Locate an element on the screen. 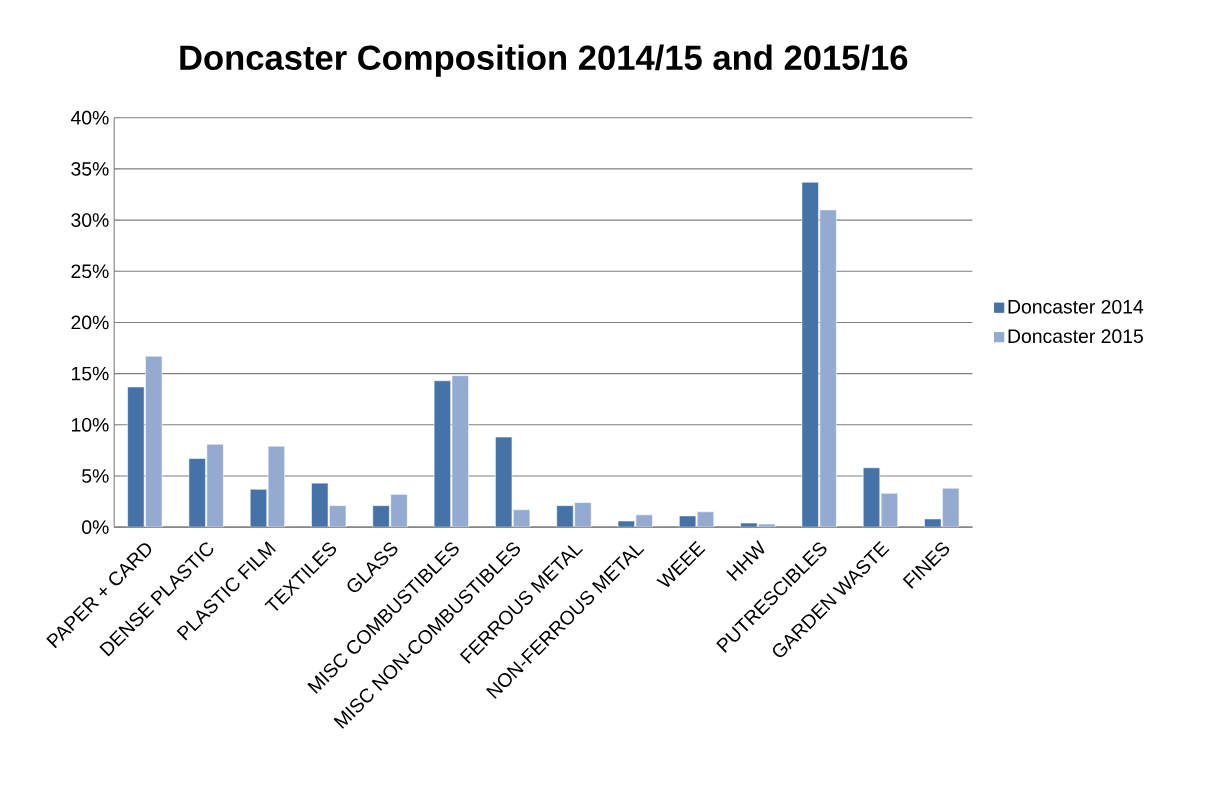 The width and height of the screenshot is (1211, 787). y-tick-label: 15% is located at coordinates (90, 373).